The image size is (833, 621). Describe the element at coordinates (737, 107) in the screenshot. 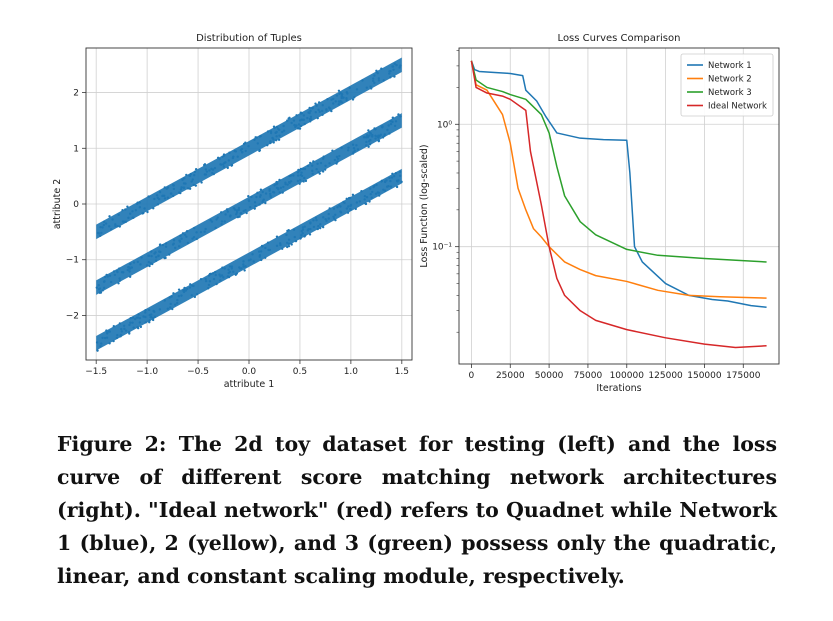

I see `legend-label: Ideal Network` at that location.